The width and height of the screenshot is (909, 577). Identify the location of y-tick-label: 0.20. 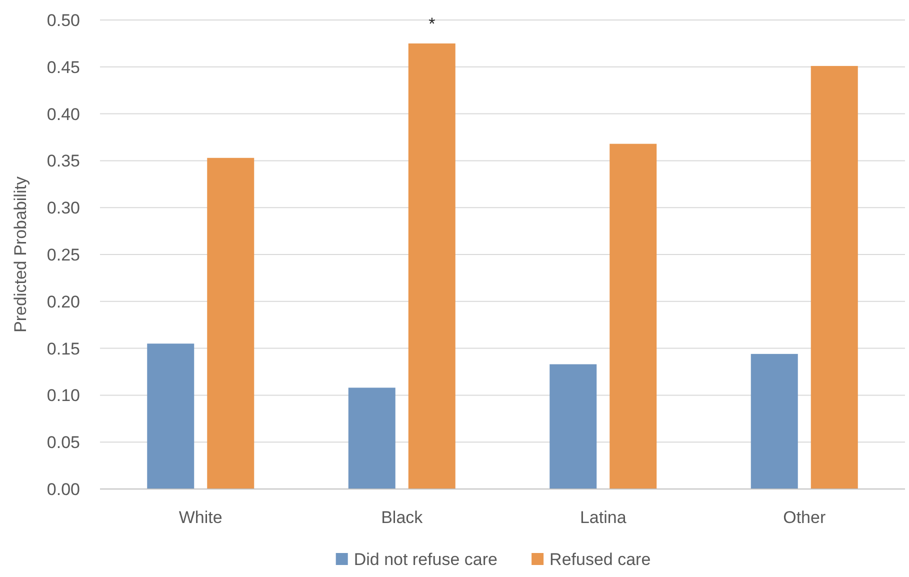
(63, 302).